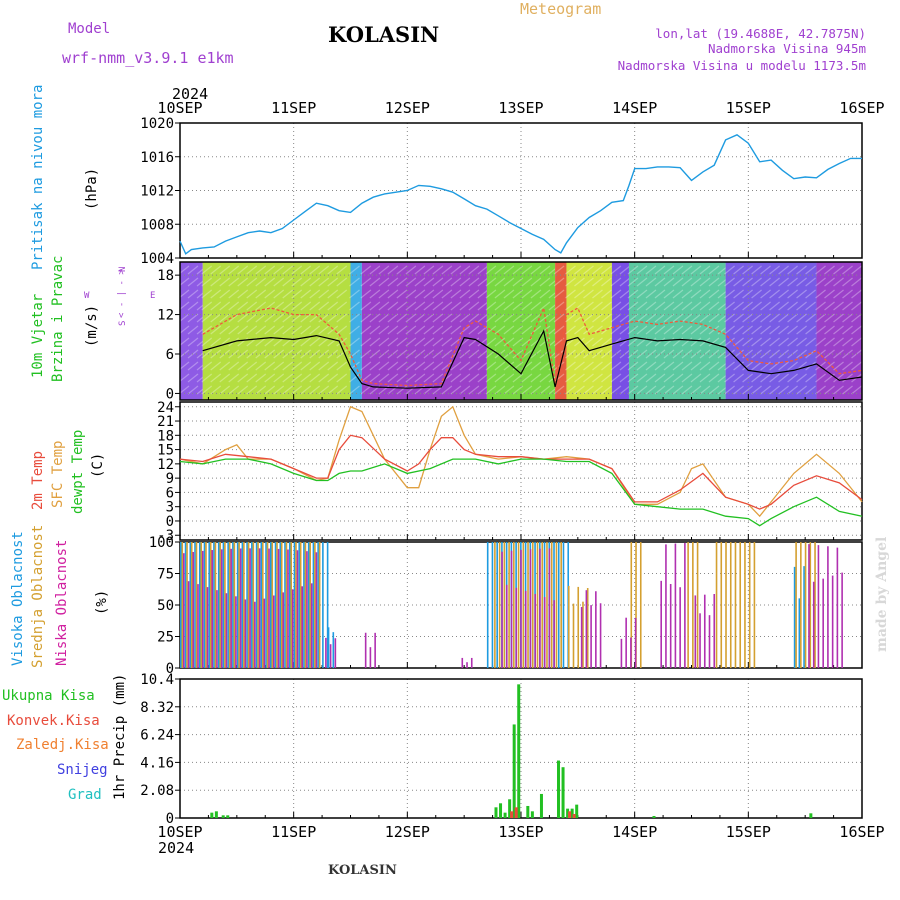 This screenshot has height=900, width=900. Describe the element at coordinates (748, 832) in the screenshot. I see `day-label-15sep: 15SEP` at that location.